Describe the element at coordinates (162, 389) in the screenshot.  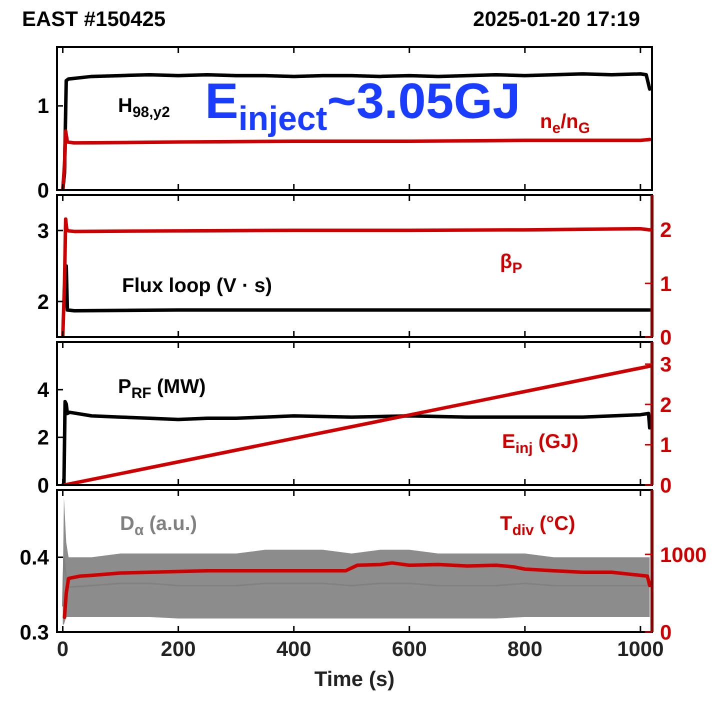
I see `series-label: P$_{RF}$ (MW)` at that location.